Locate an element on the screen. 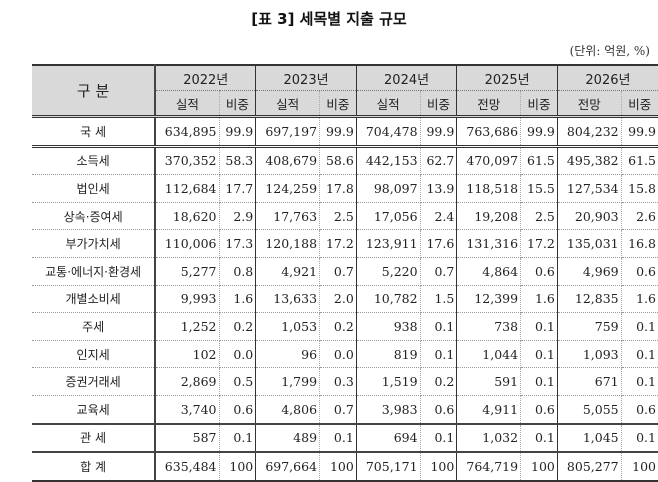  share-cell: 16.8 is located at coordinates (639, 243).